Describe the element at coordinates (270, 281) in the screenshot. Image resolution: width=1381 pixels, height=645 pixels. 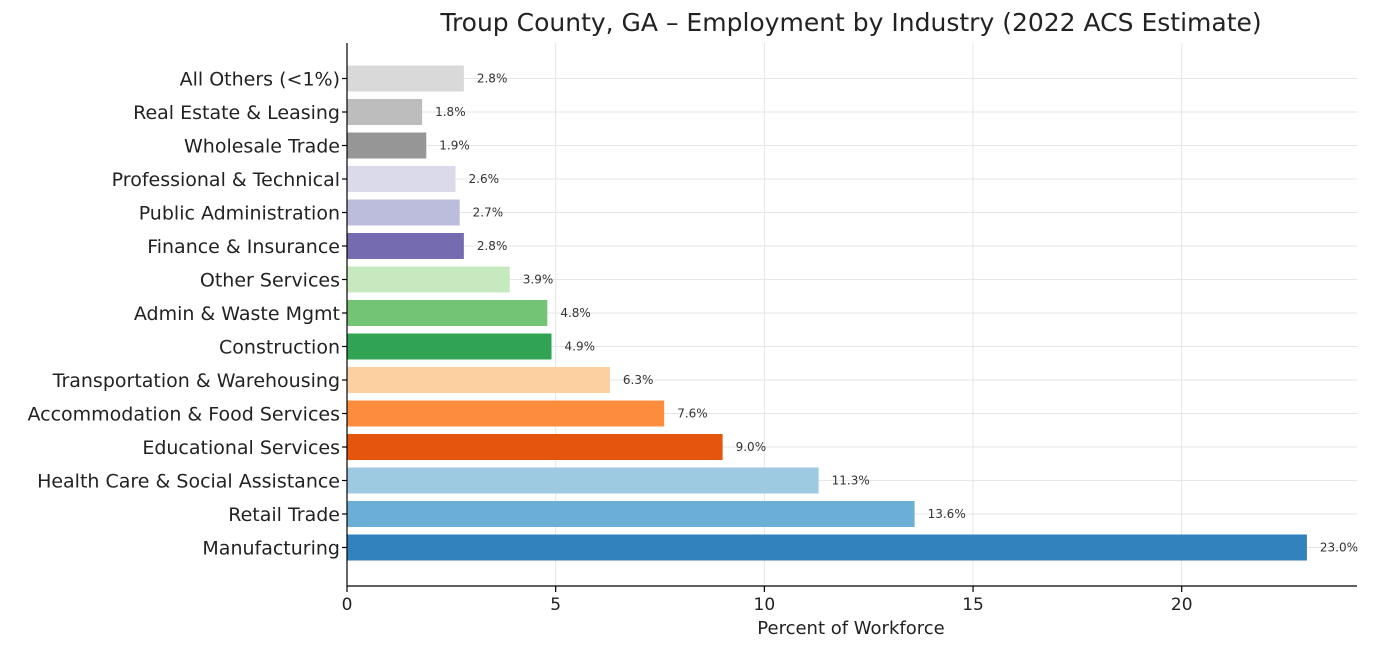
I see `category-label: Other Services` at that location.